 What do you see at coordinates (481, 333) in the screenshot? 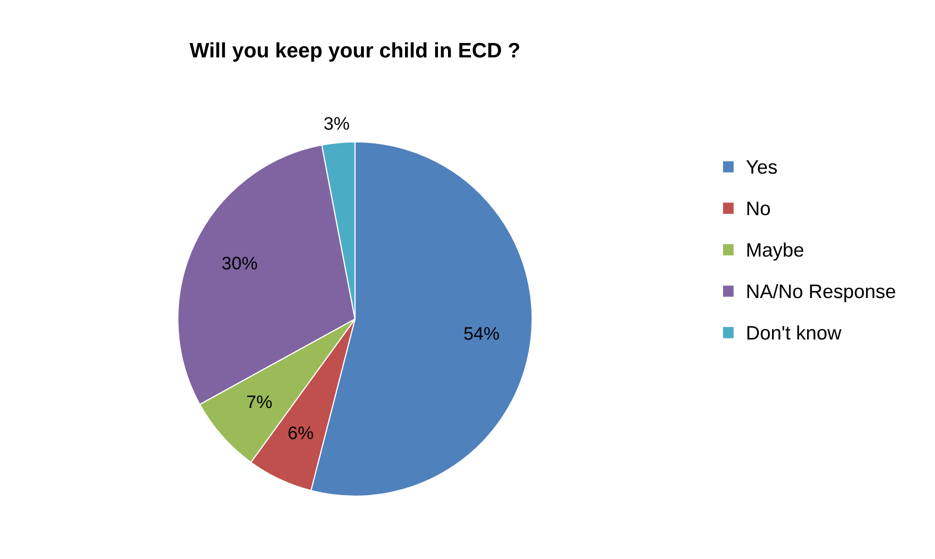
I see `data-label: 54%` at bounding box center [481, 333].